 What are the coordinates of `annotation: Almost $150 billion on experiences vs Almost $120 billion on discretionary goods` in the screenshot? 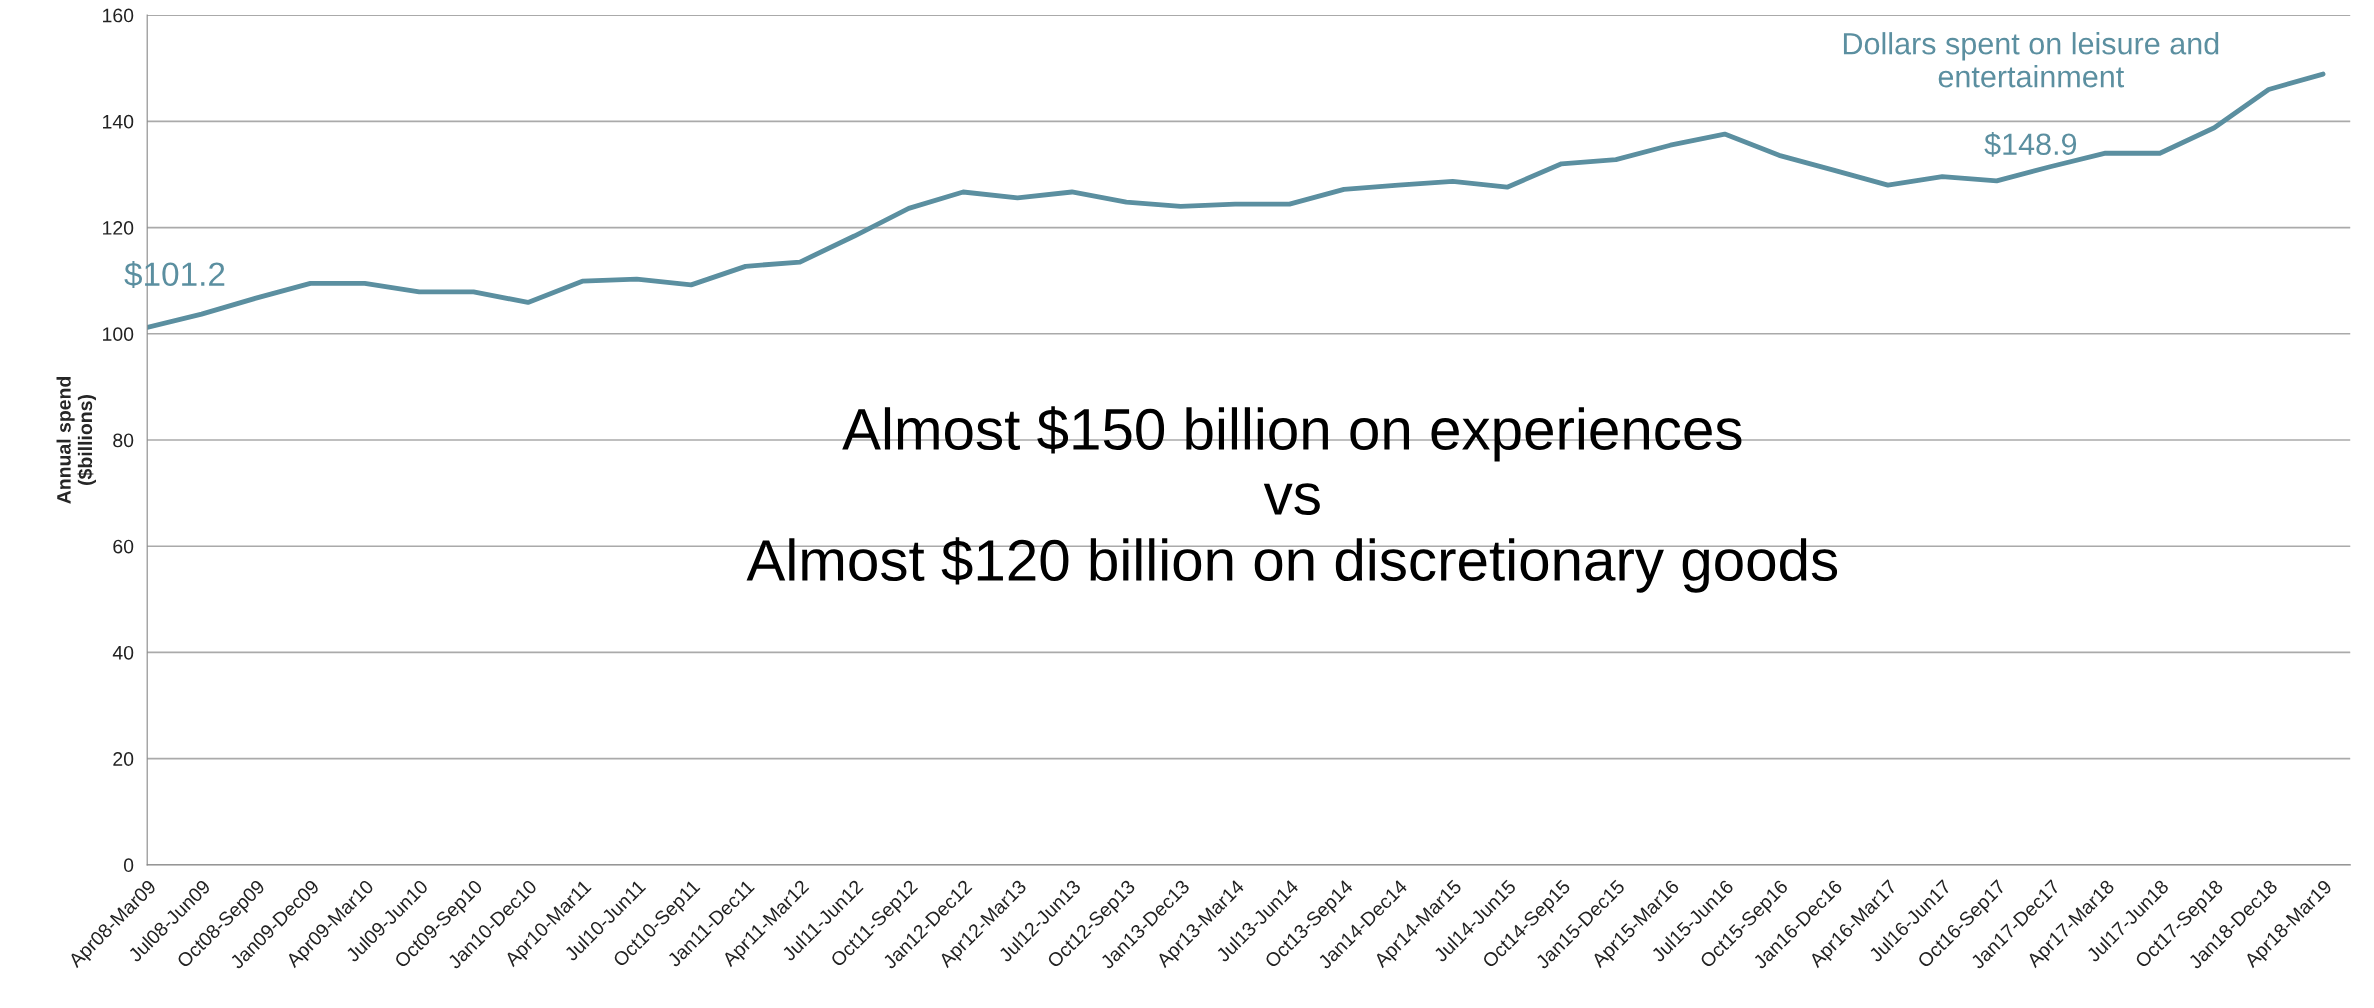 It's located at (1292, 499).